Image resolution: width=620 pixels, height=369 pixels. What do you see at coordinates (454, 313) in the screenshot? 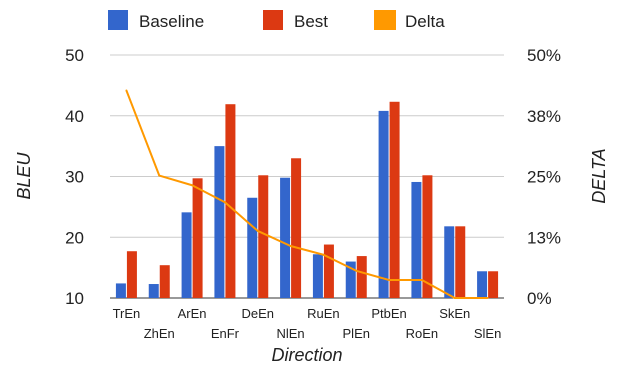
I see `x-tick-label: SkEn` at bounding box center [454, 313].